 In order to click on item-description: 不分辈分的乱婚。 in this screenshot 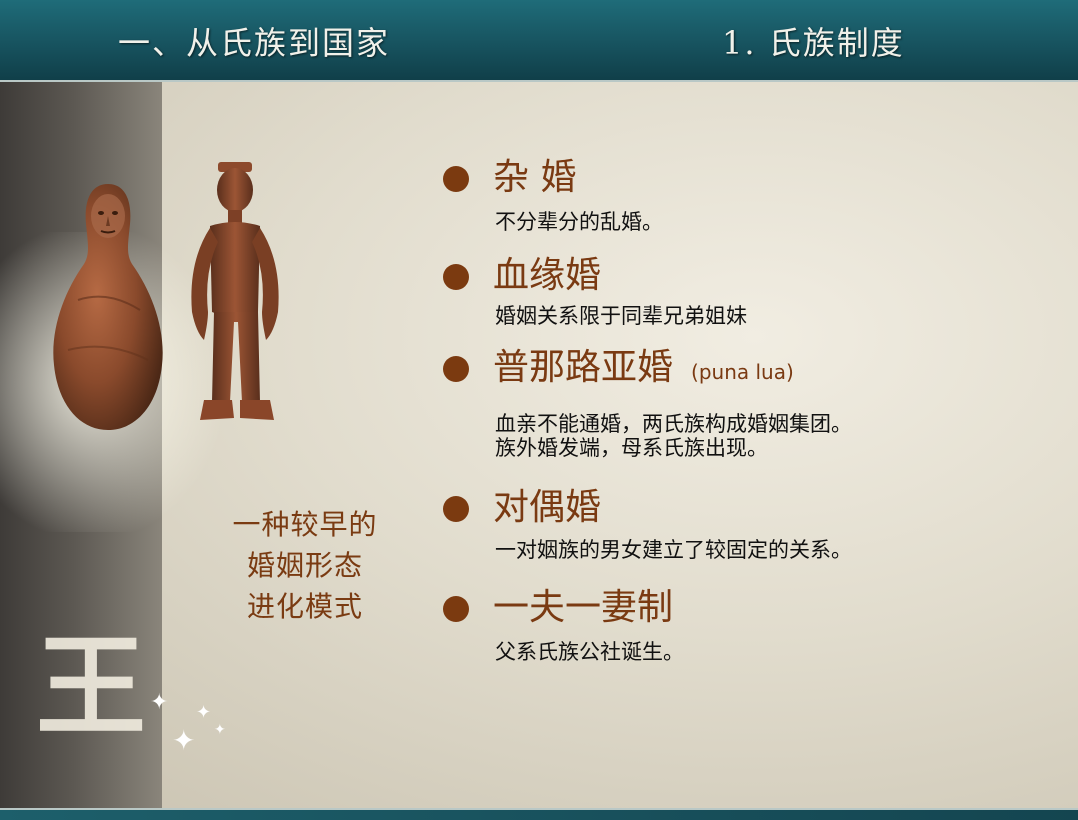, I will do `click(579, 222)`.